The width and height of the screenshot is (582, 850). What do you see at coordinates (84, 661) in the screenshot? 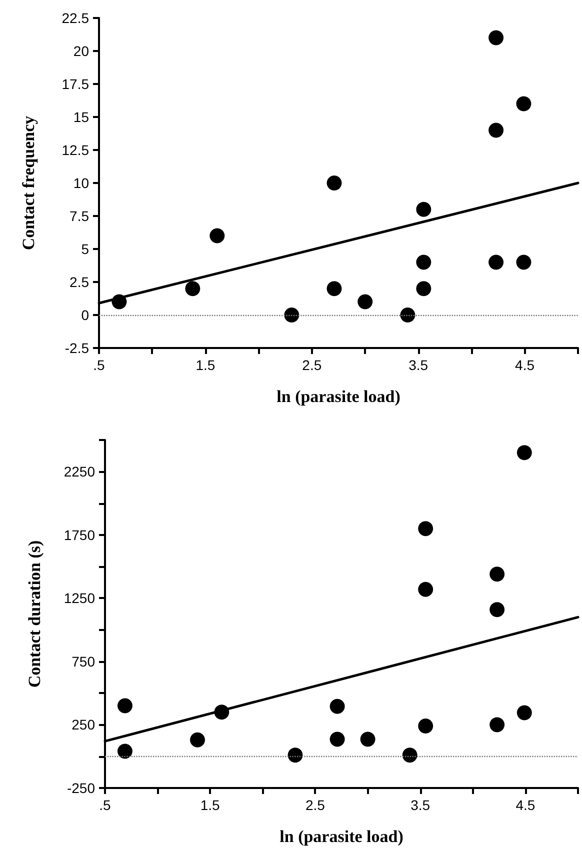
I see `y-tick-label: 750` at bounding box center [84, 661].